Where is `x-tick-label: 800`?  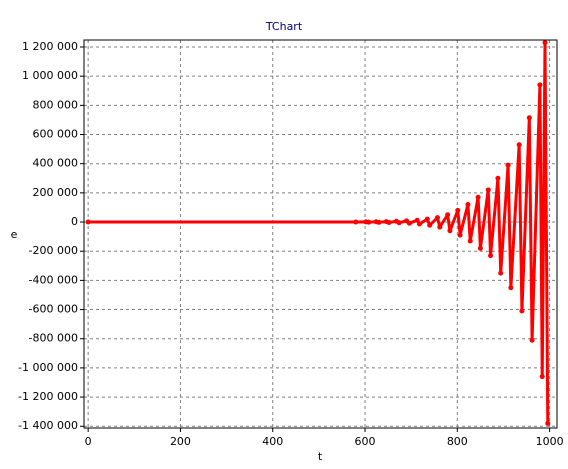
x-tick-label: 800 is located at coordinates (457, 441).